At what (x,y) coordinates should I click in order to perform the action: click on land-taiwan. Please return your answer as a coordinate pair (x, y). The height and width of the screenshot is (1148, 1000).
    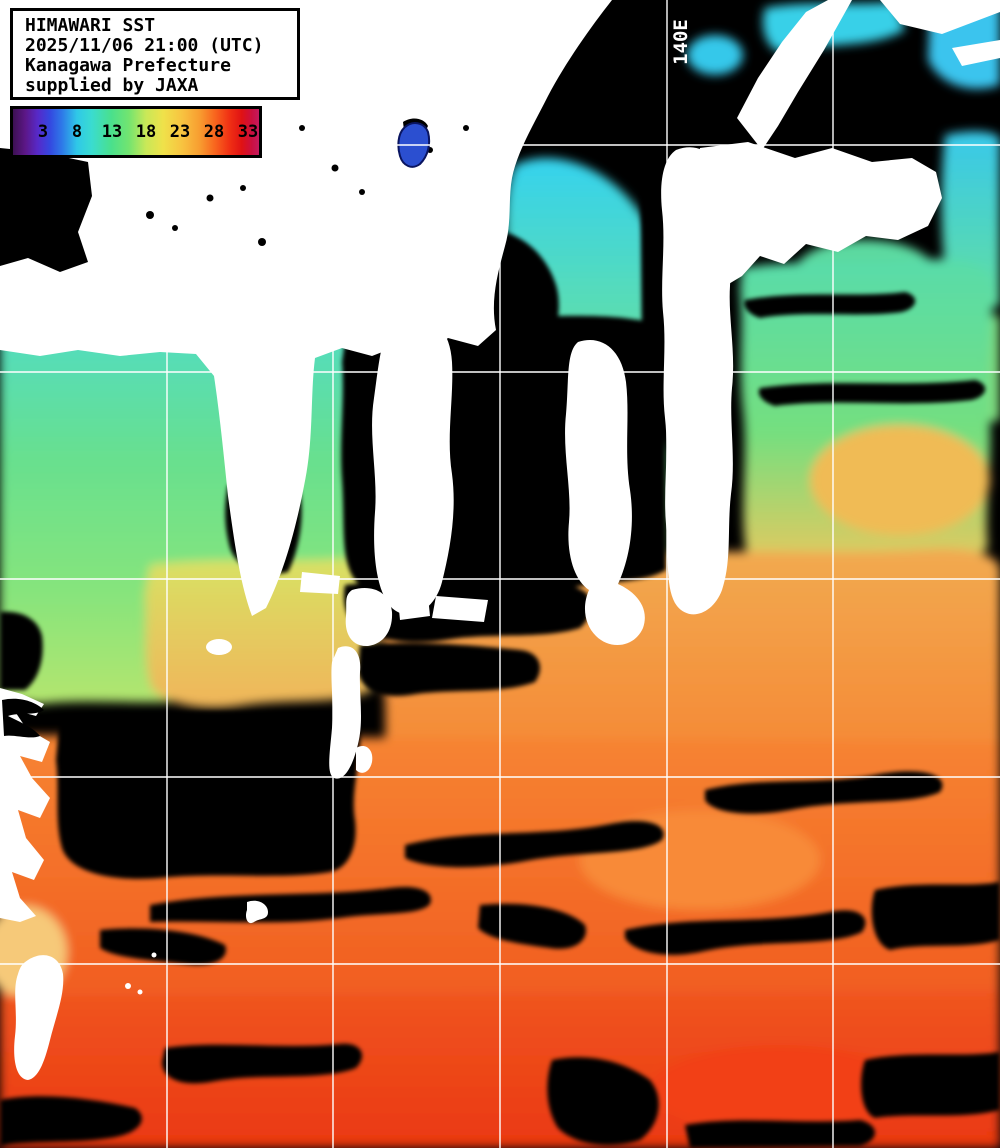
    Looking at the image, I should click on (39, 1017).